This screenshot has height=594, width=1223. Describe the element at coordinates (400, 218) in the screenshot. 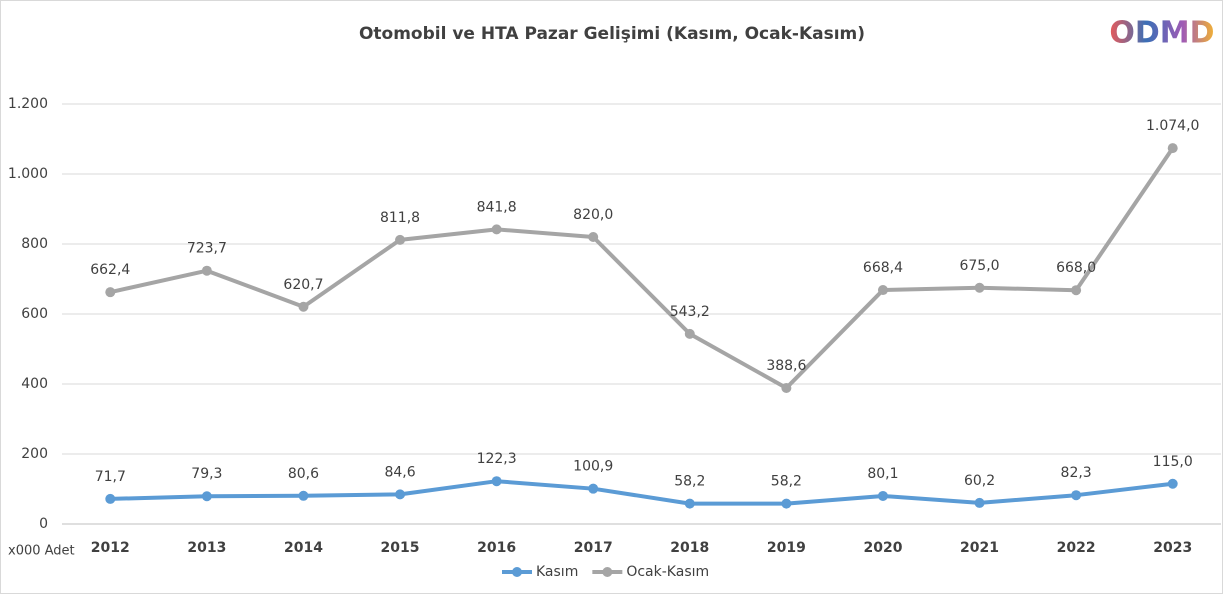

I see `data-label: 811,8` at that location.